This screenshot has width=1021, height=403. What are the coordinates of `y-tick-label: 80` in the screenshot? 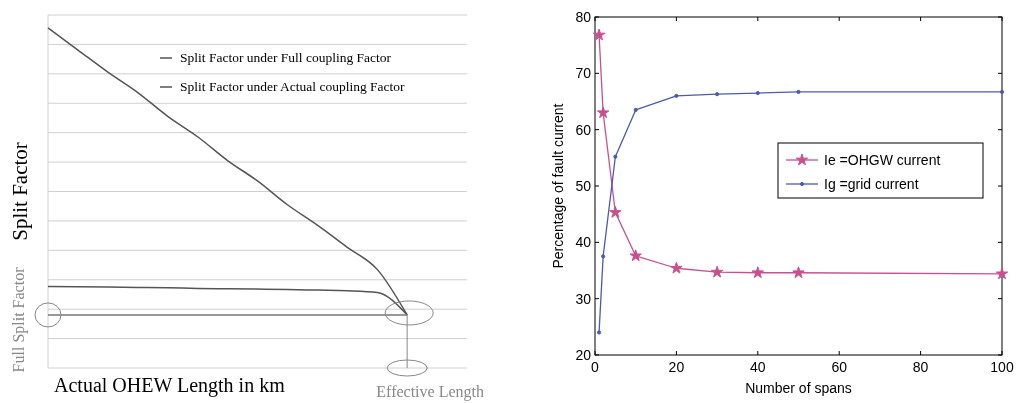 It's located at (583, 17).